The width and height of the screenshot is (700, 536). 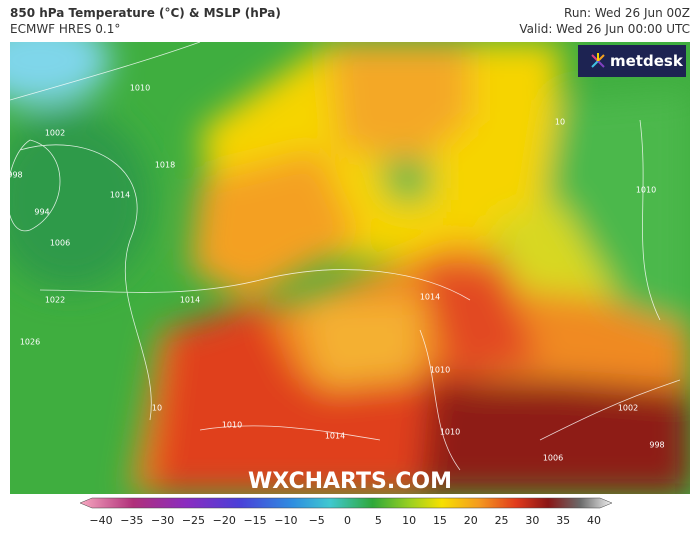 I want to click on isobar-label: 1018, so click(x=165, y=165).